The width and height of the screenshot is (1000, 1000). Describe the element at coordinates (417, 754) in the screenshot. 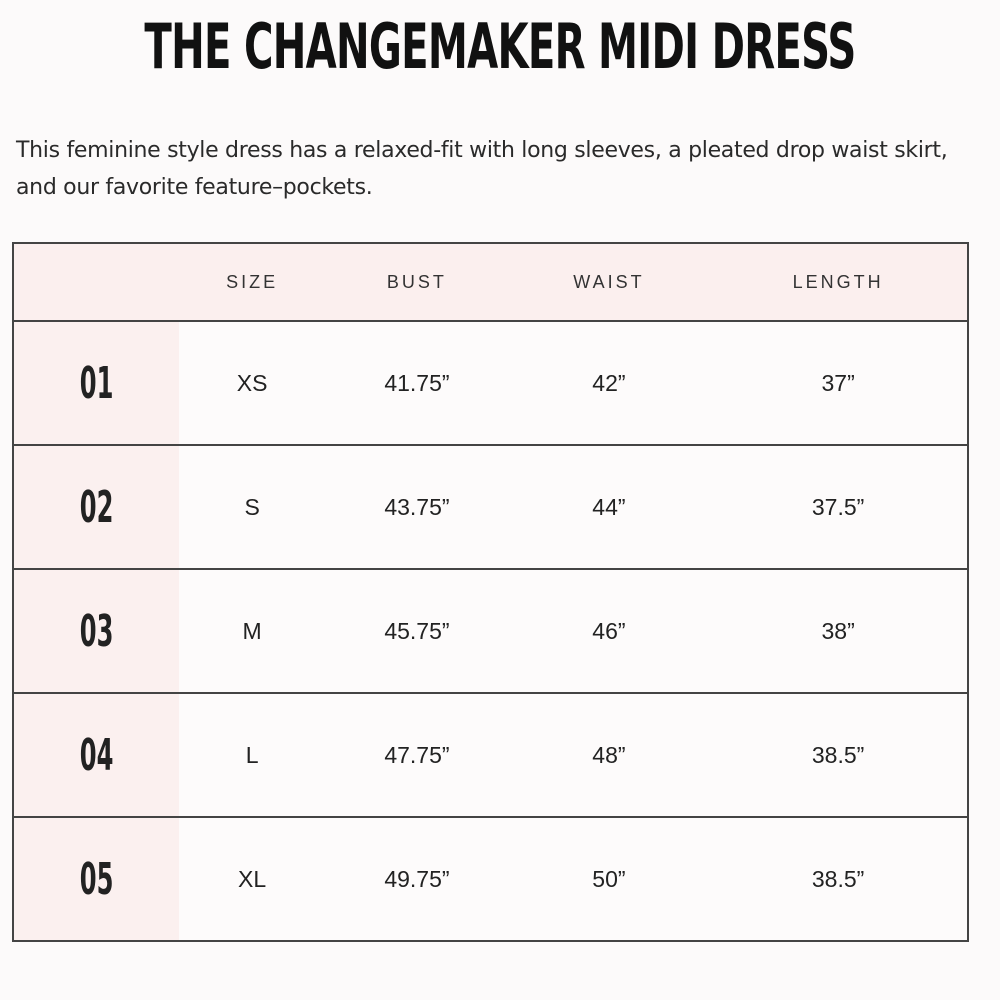

I see `cell-bust: 47.75”` at that location.